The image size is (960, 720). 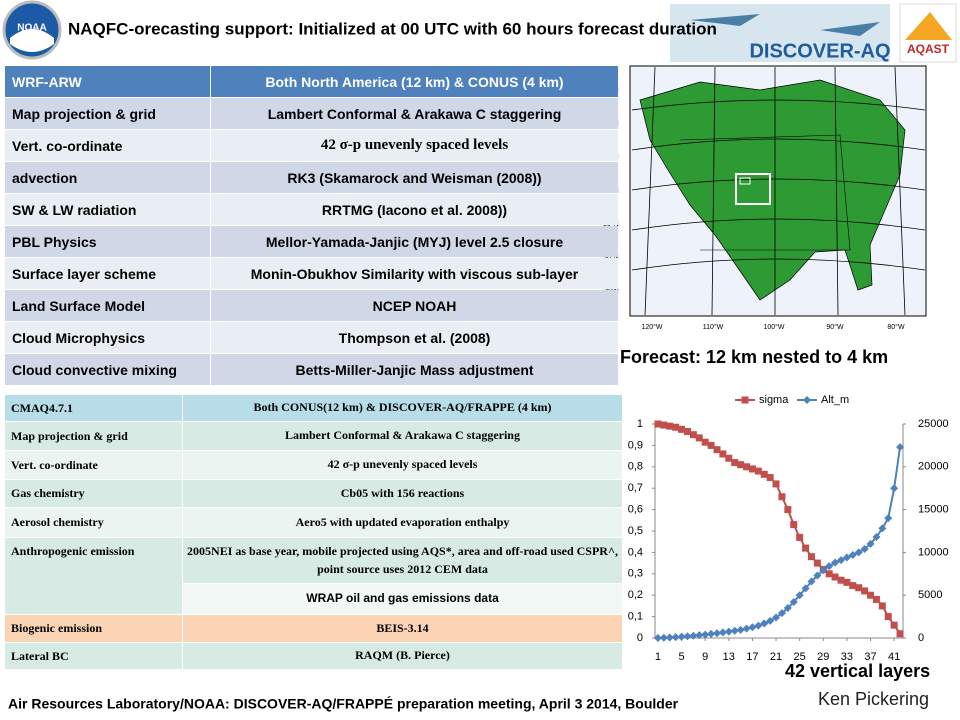 I want to click on legend-marker, so click(x=807, y=400).